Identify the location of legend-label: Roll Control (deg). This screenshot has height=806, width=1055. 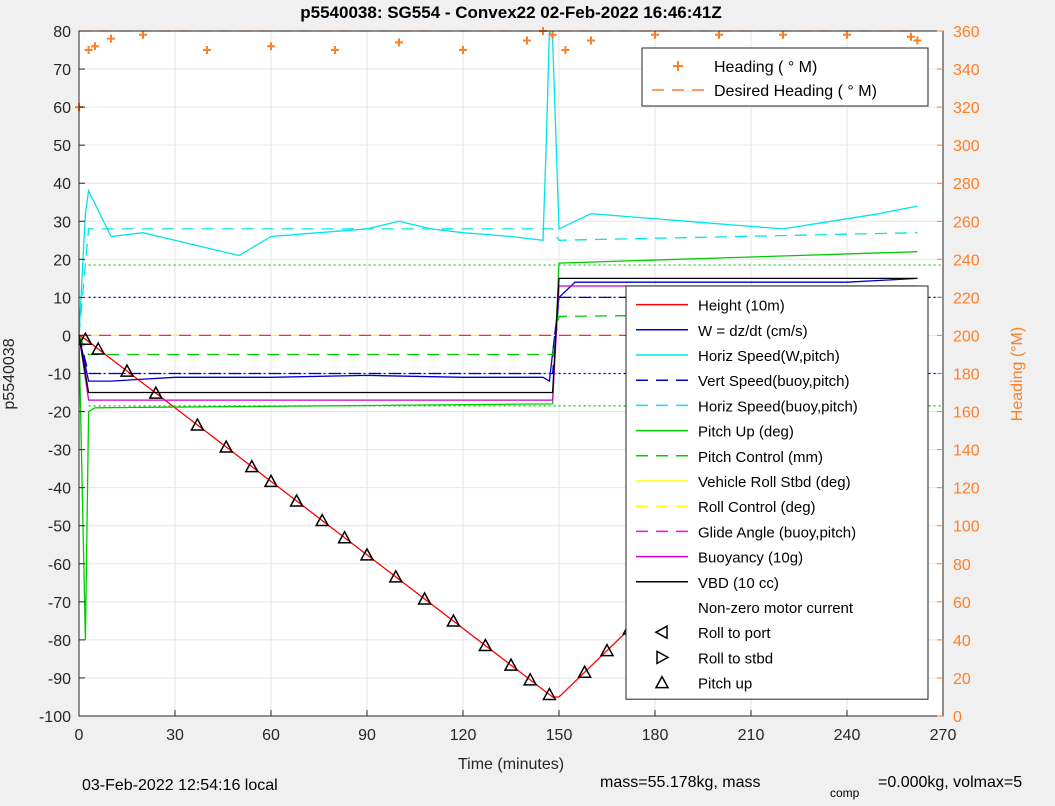
(757, 507).